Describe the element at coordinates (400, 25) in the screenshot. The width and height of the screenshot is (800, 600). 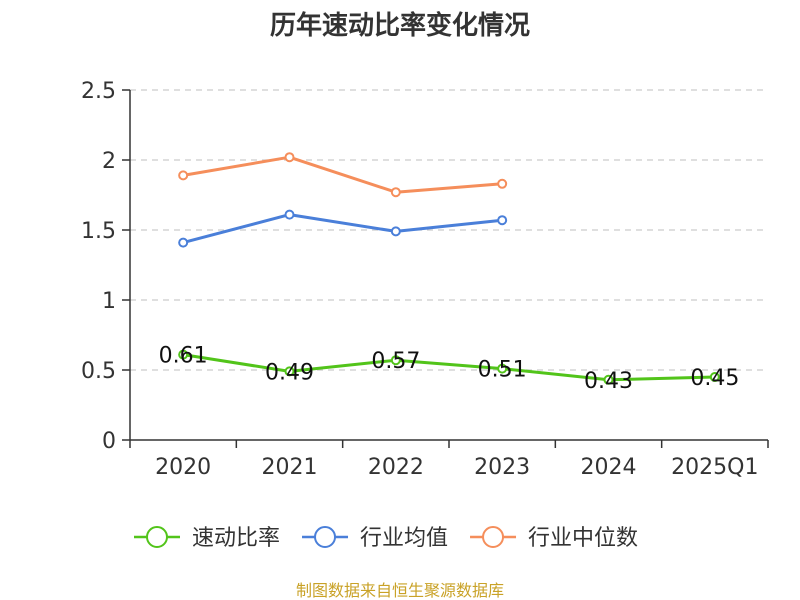
I see `chart-title: 历年速动比率变化情况` at that location.